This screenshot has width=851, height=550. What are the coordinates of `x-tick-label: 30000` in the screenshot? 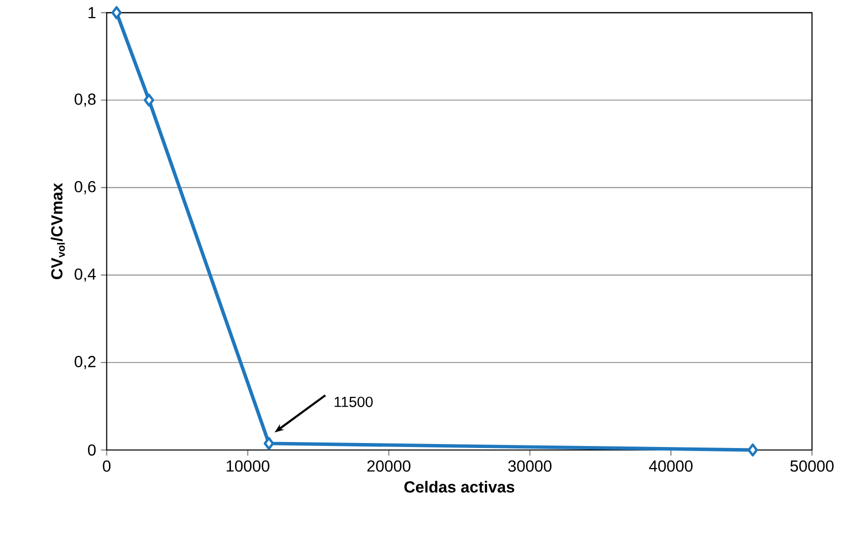 It's located at (530, 466).